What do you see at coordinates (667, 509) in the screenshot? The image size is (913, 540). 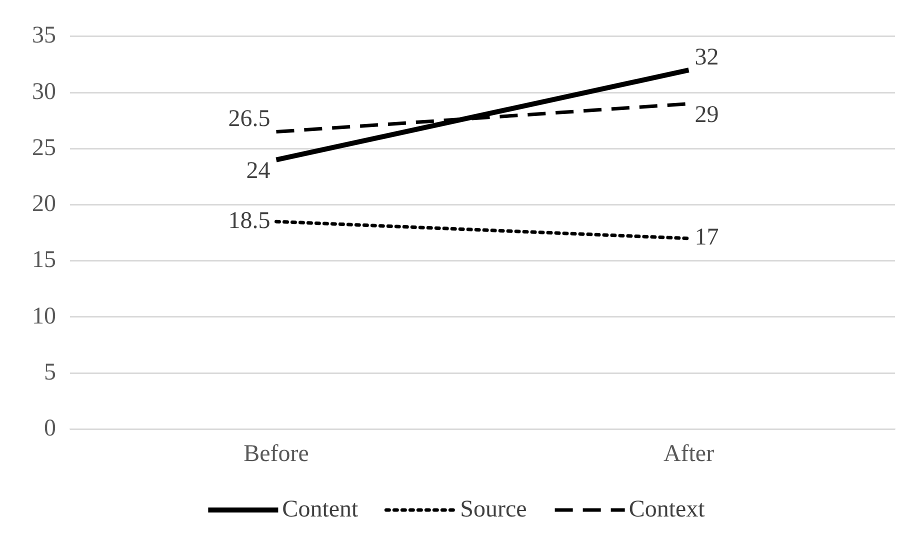 I see `legend-label: Context` at bounding box center [667, 509].